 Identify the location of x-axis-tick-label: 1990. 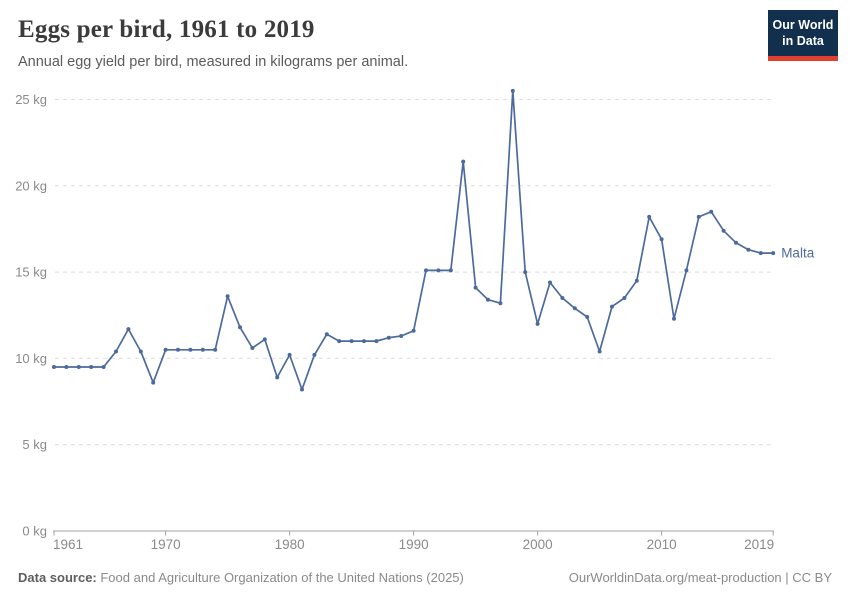
(414, 544).